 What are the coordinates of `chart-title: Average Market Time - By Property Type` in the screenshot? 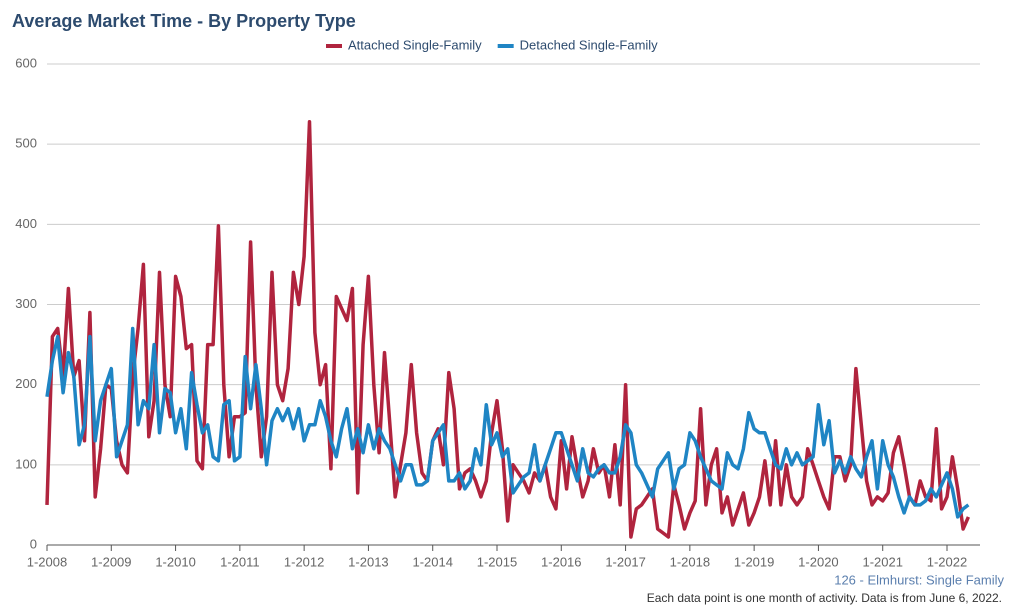 It's located at (184, 21).